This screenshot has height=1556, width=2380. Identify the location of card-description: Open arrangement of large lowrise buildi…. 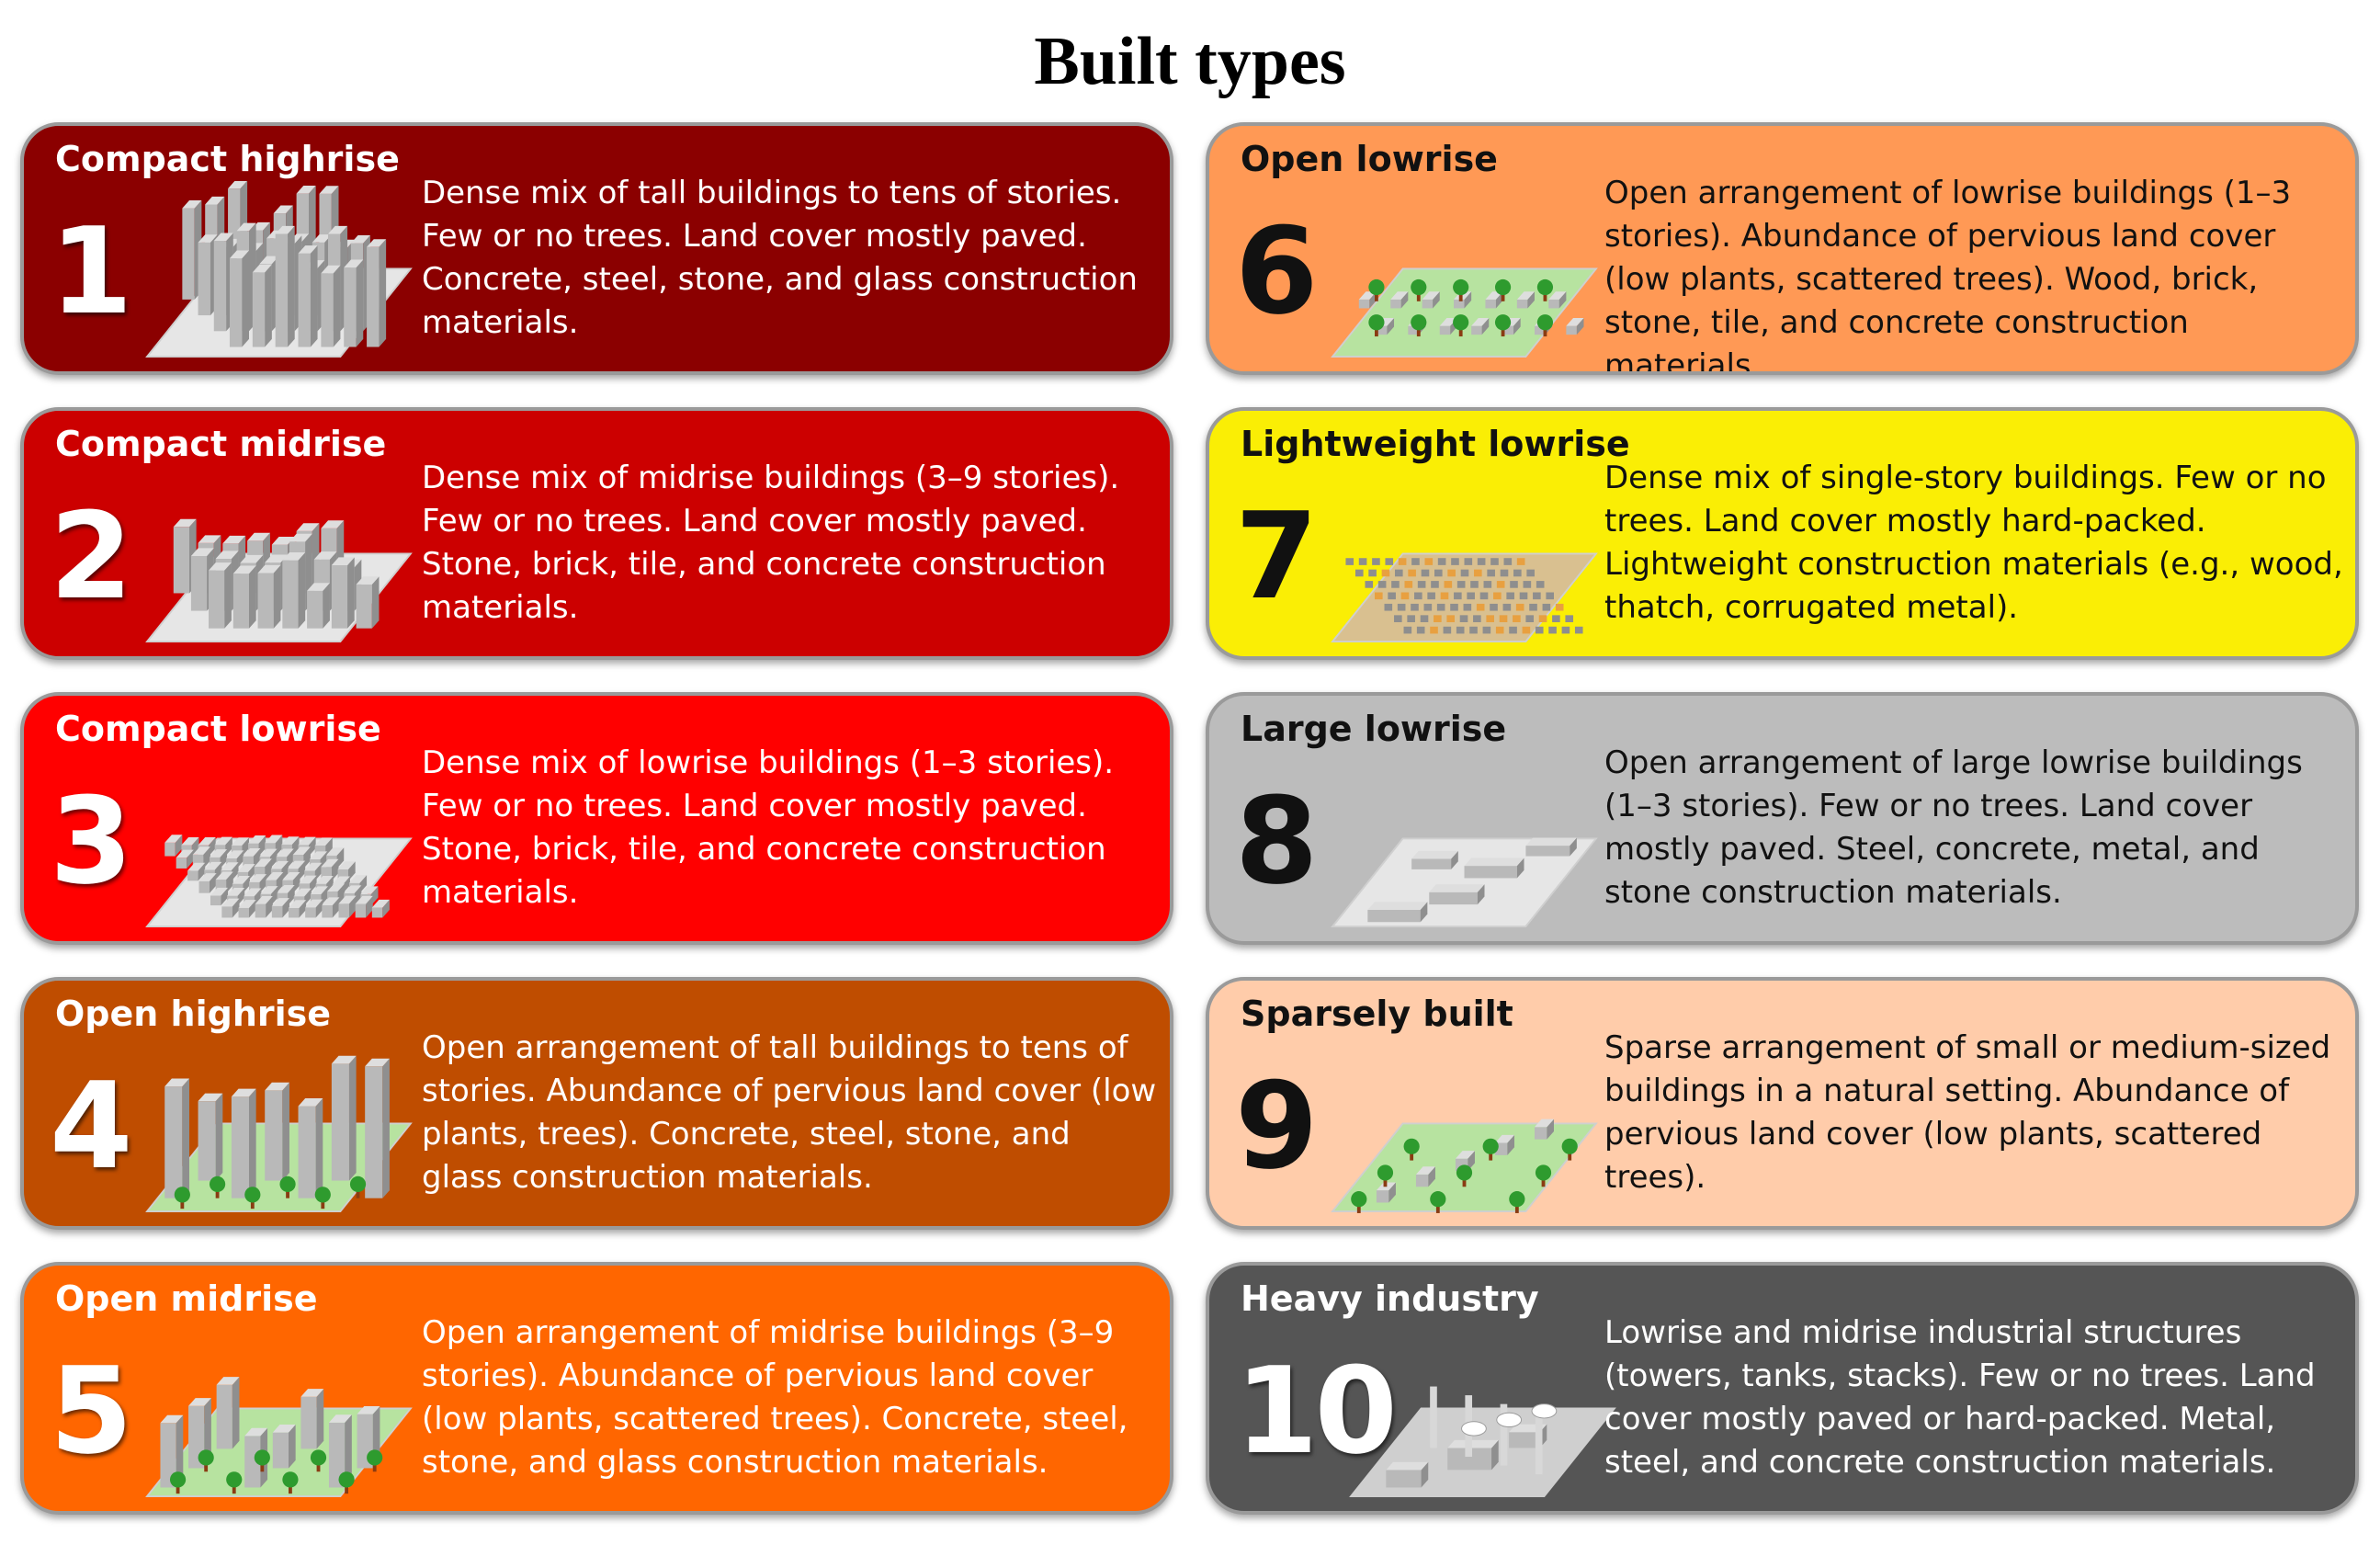
(1953, 827).